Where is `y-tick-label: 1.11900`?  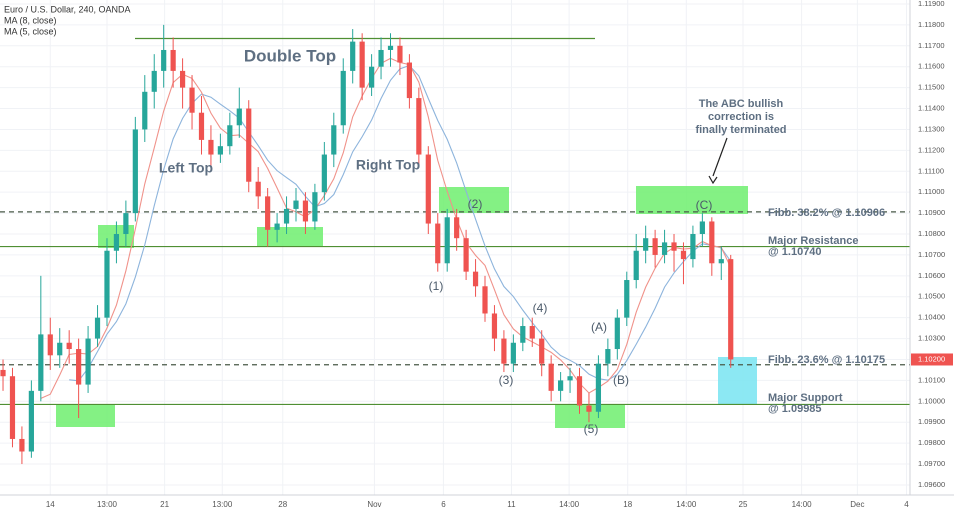 y-tick-label: 1.11900 is located at coordinates (931, 4).